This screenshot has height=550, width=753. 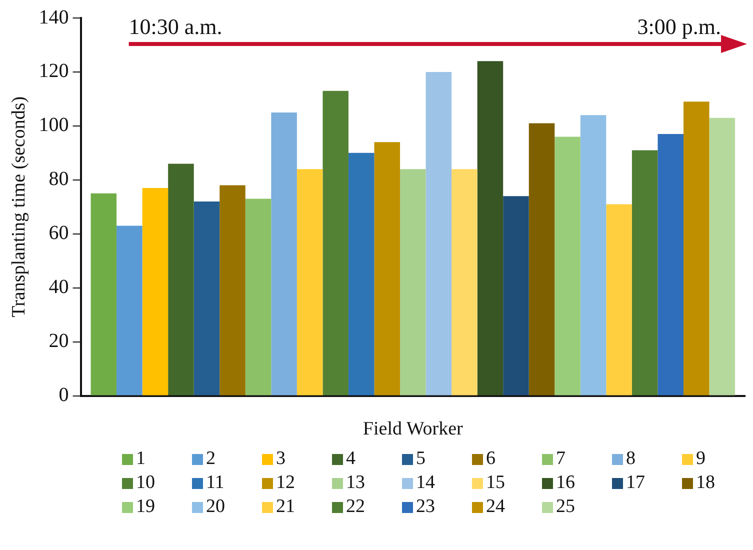 I want to click on annotation: 10:30 a.m., so click(x=175, y=26).